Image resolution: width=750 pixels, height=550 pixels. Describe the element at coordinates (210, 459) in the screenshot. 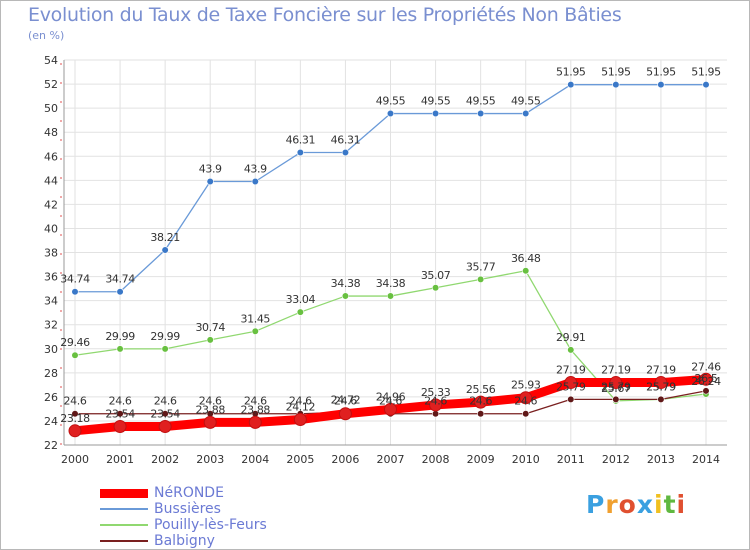

I see `x-tick-label: 2003` at that location.